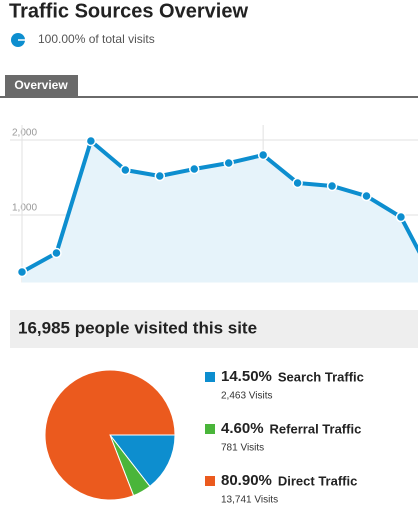 This screenshot has width=418, height=530. I want to click on summary-box, so click(214, 329).